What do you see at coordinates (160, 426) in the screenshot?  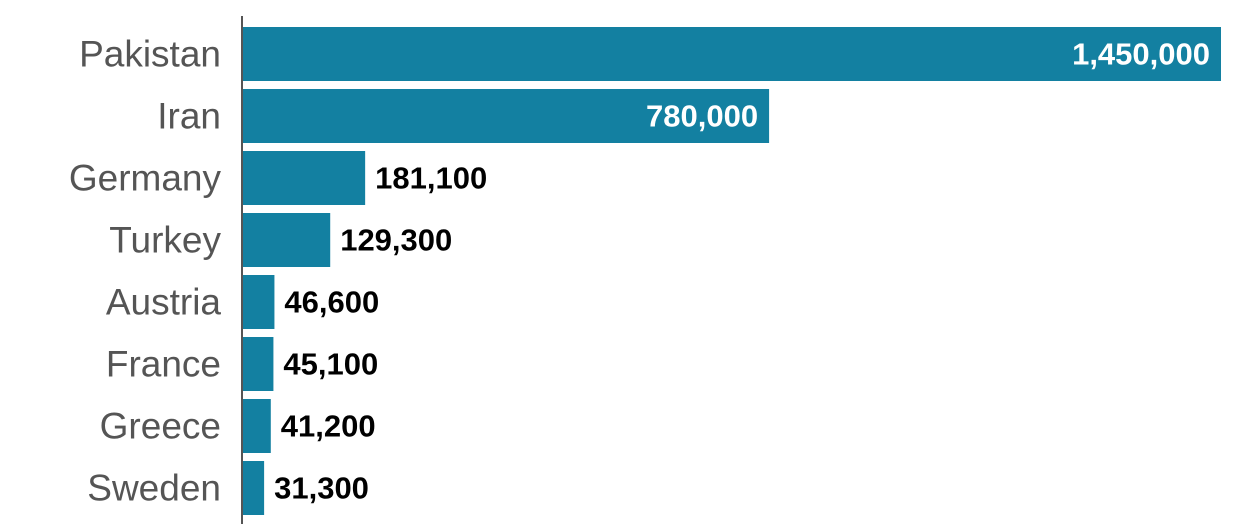 I see `category-label-greece: Greece` at bounding box center [160, 426].